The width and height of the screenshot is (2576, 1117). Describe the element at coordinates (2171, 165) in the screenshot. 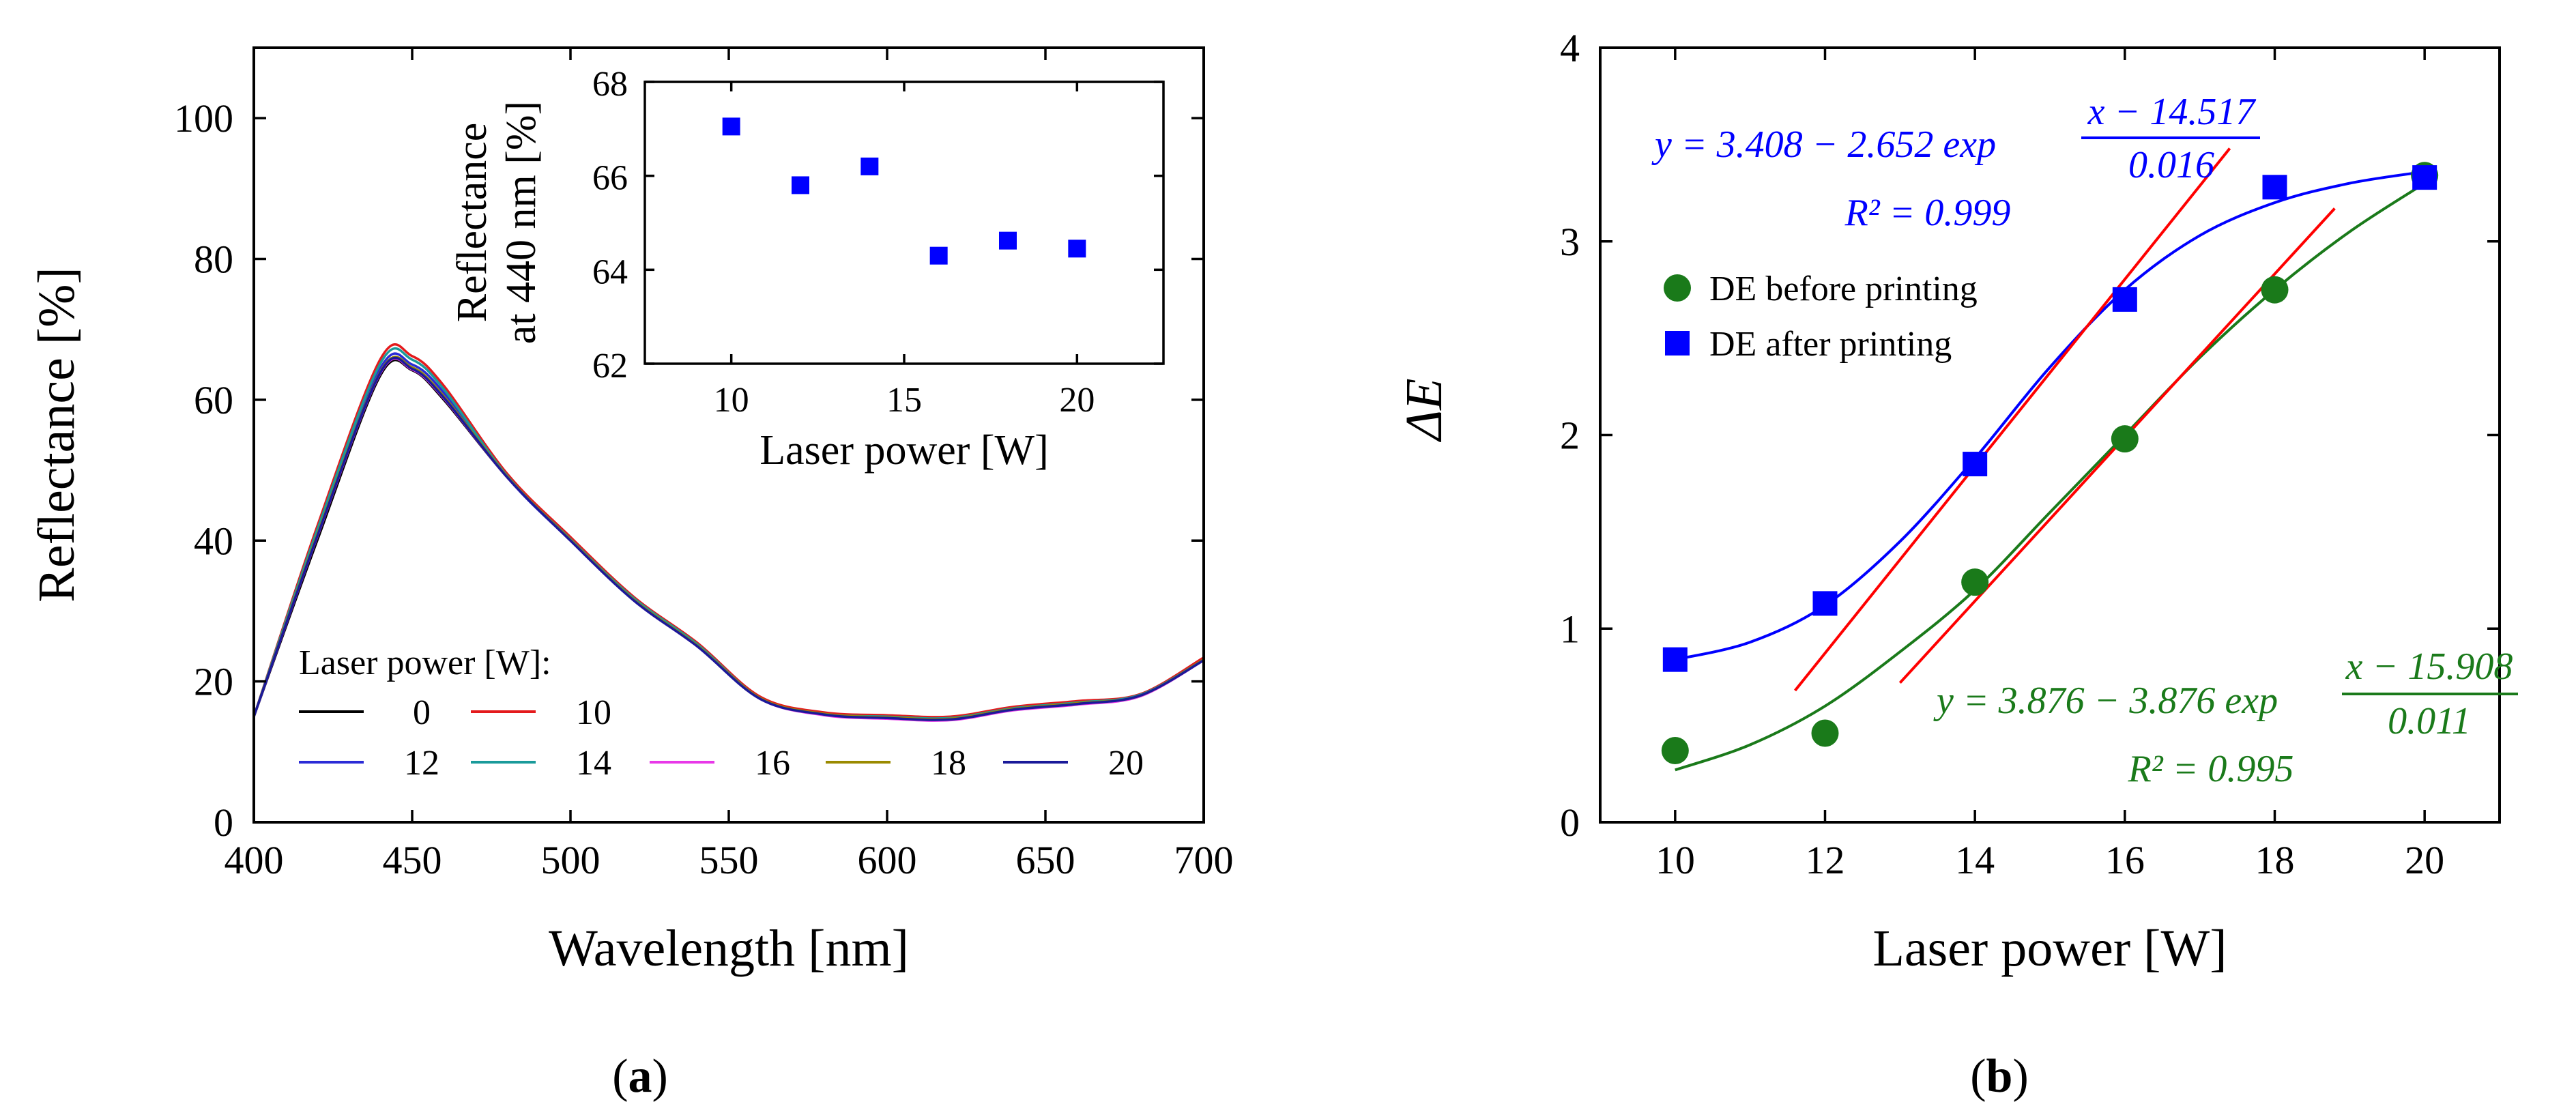

I see `eq-after-denominator: 0.016` at that location.